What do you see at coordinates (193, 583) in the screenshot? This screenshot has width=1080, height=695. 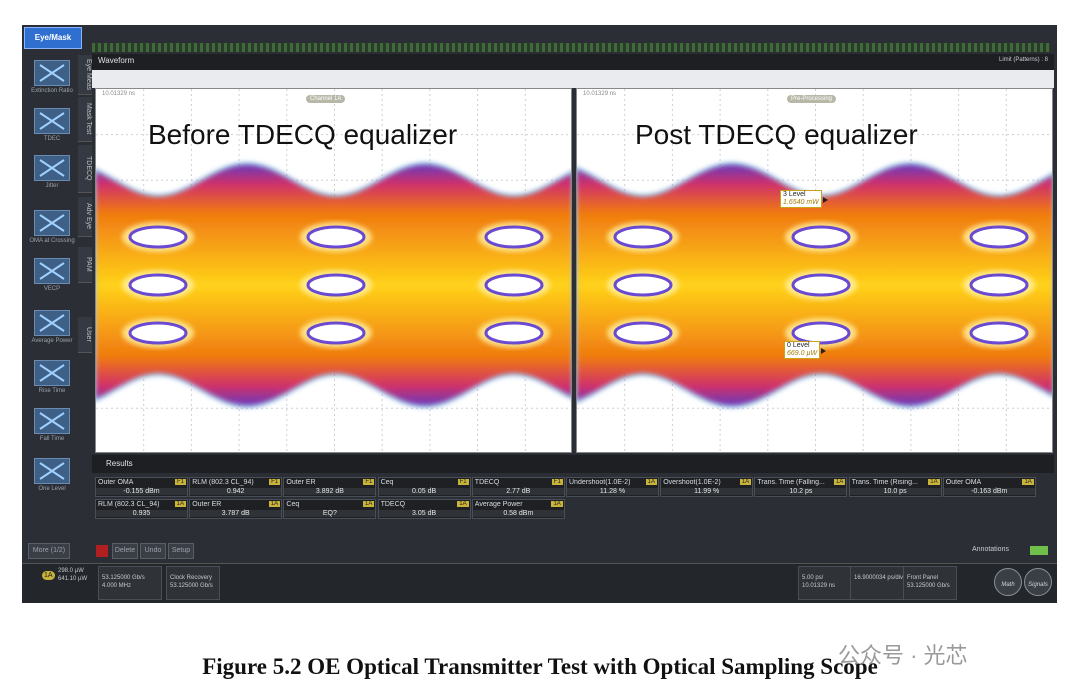 I see `status-box` at bounding box center [193, 583].